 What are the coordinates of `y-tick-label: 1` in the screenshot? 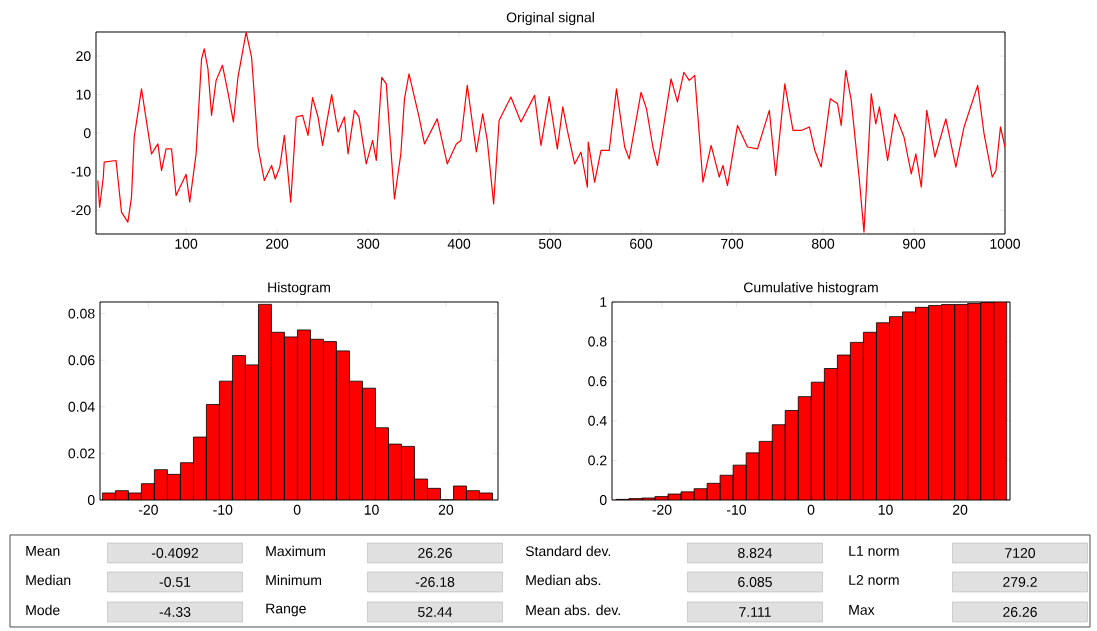 It's located at (603, 302).